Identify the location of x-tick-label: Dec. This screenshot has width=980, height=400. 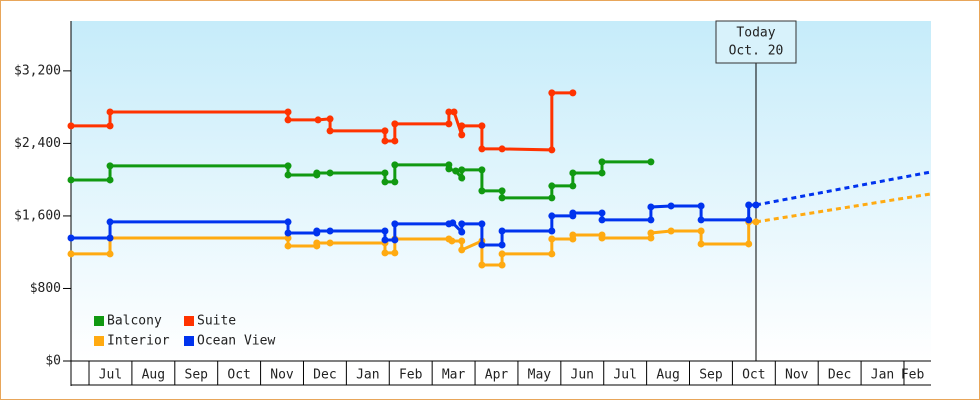
(839, 375).